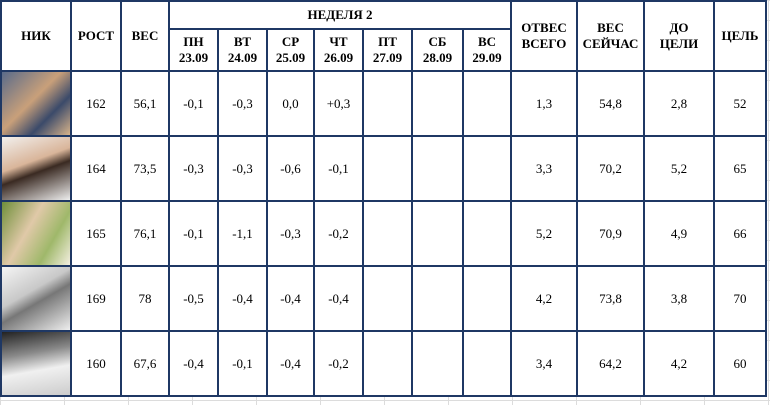 This screenshot has width=770, height=405. I want to click on cell-text: 5,2, so click(679, 168).